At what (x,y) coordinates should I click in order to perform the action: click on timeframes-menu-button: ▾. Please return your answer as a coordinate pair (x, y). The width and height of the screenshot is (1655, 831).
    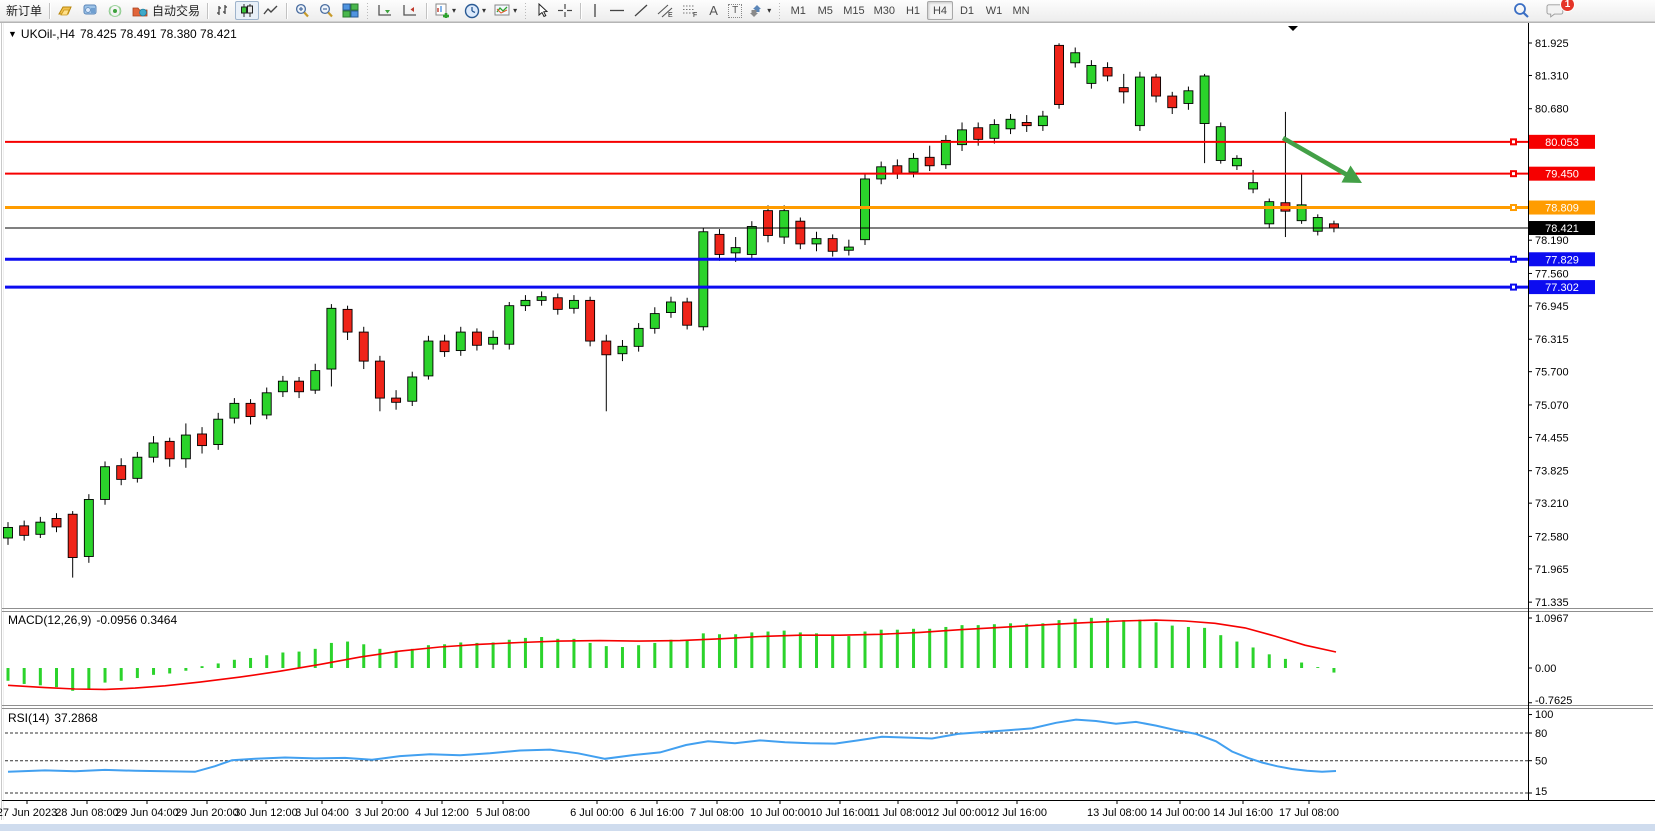
    Looking at the image, I should click on (475, 10).